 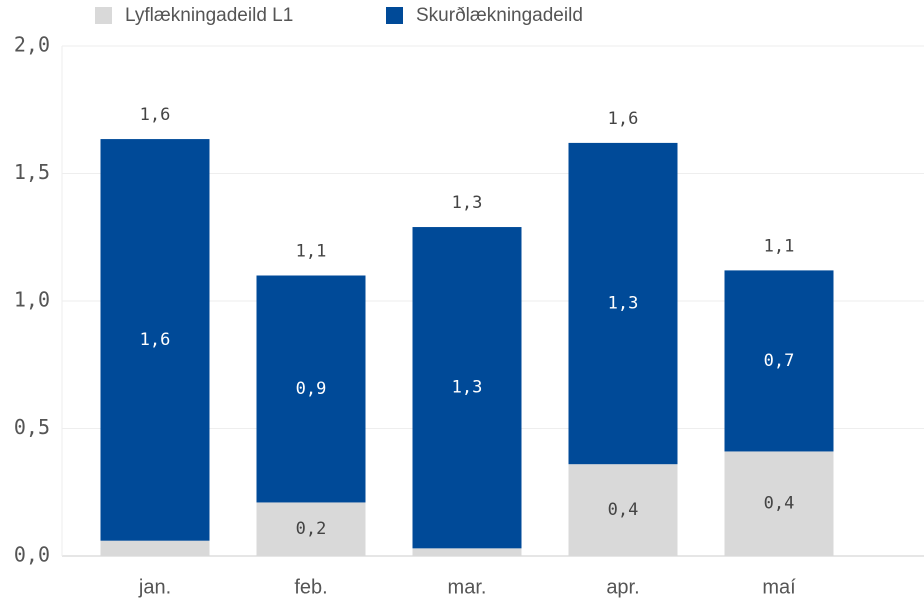 I want to click on y-tick-label: 0,0, so click(x=32, y=555).